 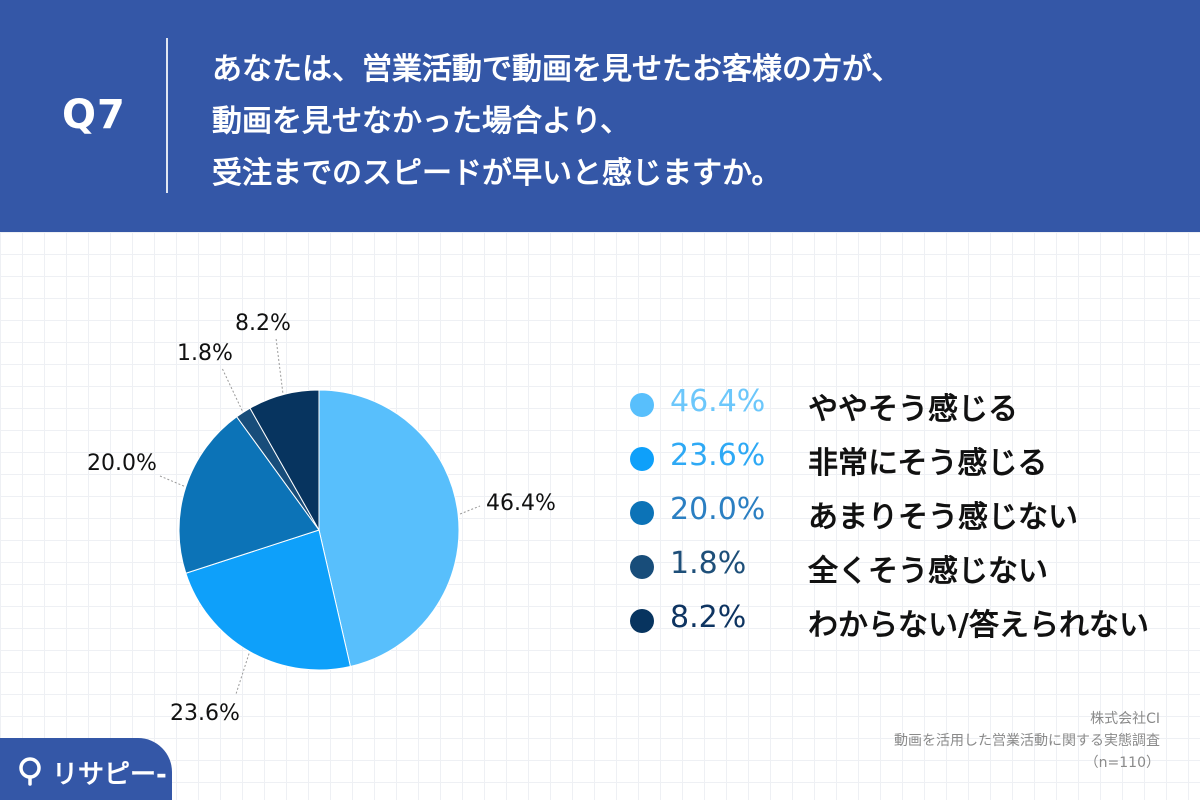 I want to click on data-label-3: 1.8%, so click(x=205, y=353).